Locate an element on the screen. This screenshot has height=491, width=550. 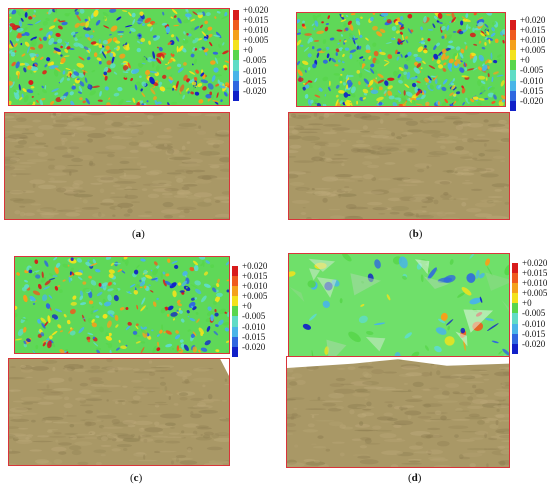
deviation-map-b is located at coordinates (401, 59).